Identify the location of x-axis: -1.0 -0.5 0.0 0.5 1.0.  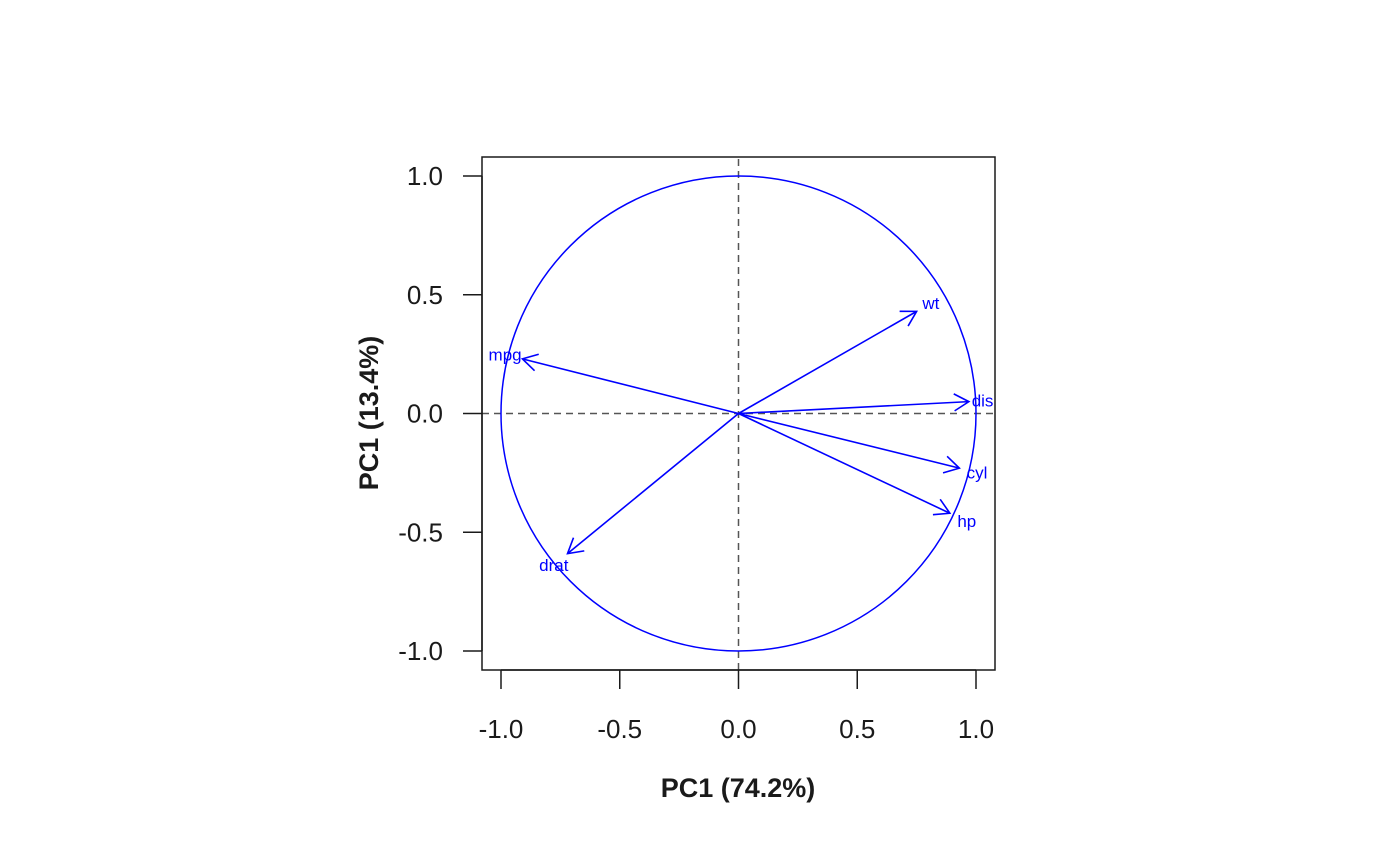
(736, 706).